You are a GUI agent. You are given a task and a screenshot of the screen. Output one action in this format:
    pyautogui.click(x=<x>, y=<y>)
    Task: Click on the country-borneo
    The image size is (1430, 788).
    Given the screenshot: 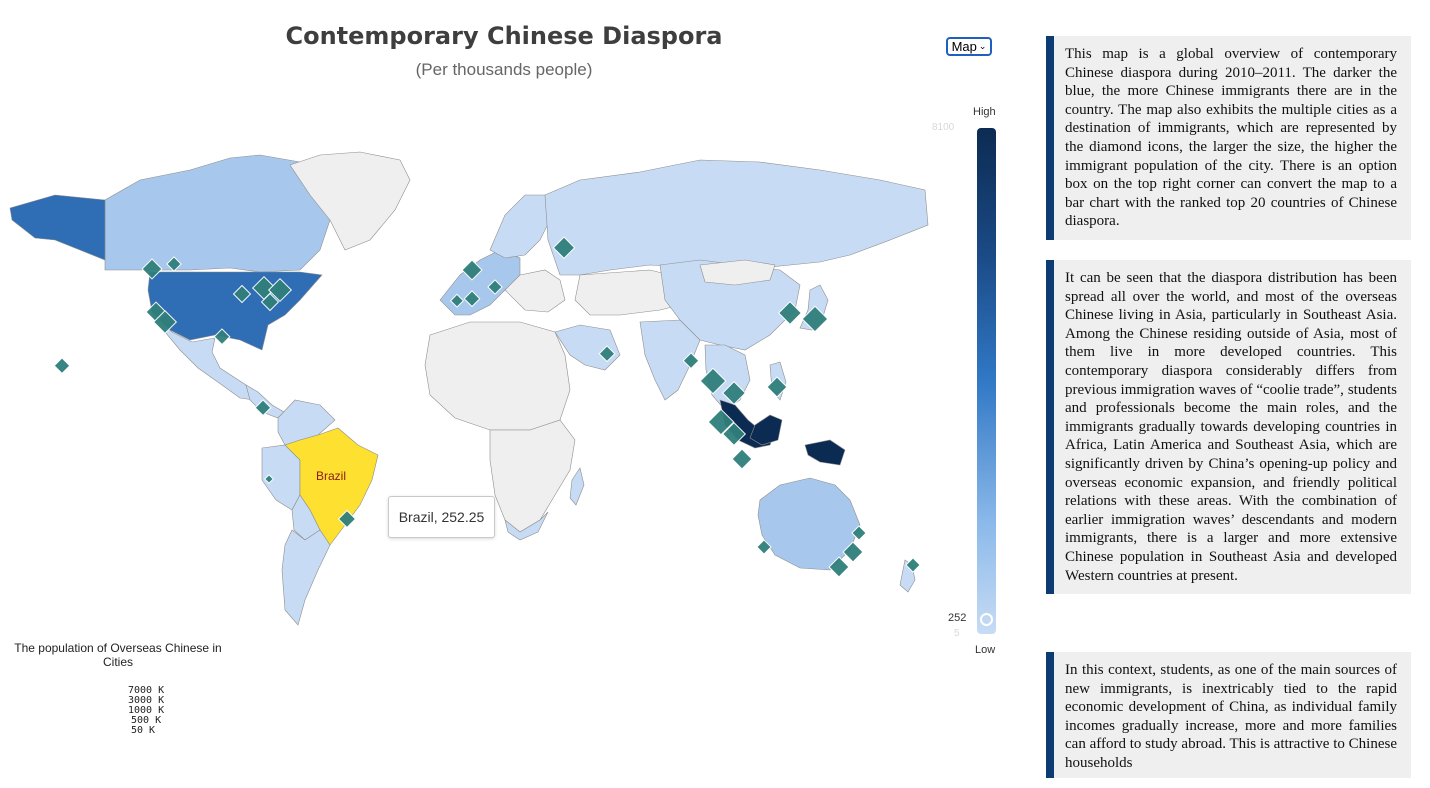 What is the action you would take?
    pyautogui.click(x=766, y=430)
    